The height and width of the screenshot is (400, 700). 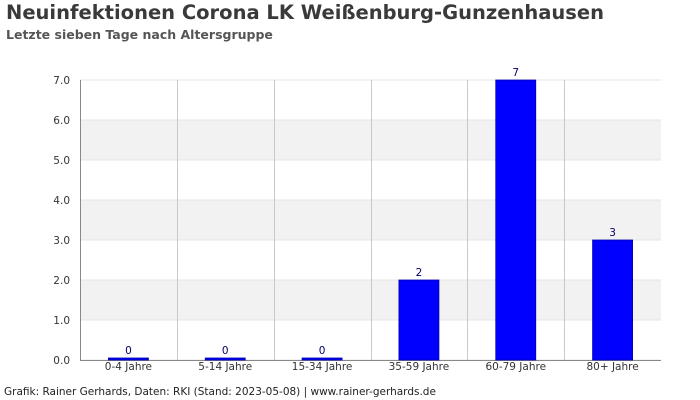 I want to click on value-label: 3, so click(x=612, y=233).